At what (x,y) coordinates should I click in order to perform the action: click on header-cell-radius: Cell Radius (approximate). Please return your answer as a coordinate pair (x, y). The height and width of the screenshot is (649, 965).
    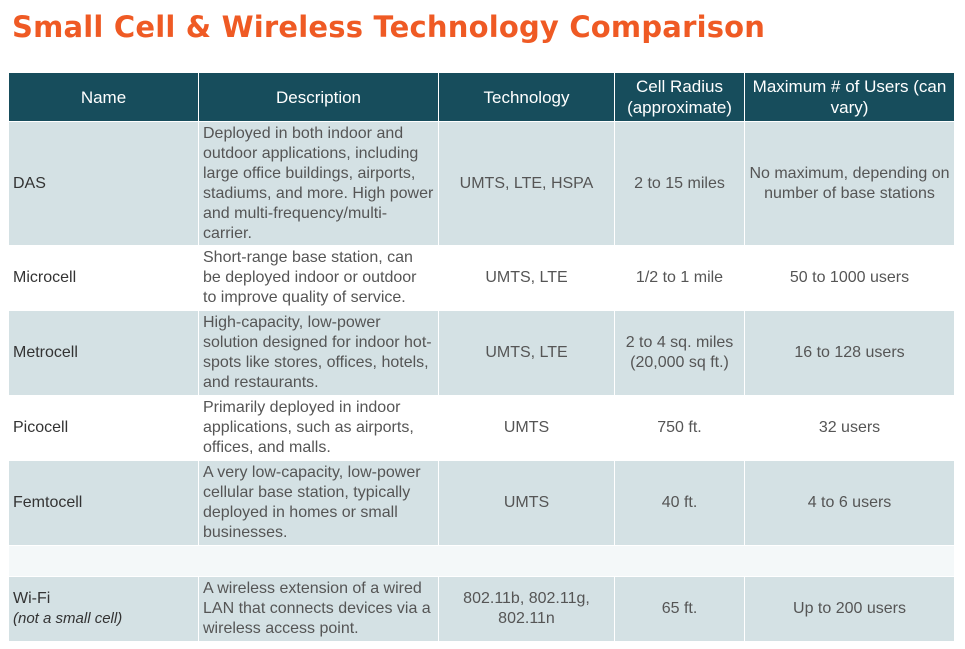
    Looking at the image, I should click on (679, 97).